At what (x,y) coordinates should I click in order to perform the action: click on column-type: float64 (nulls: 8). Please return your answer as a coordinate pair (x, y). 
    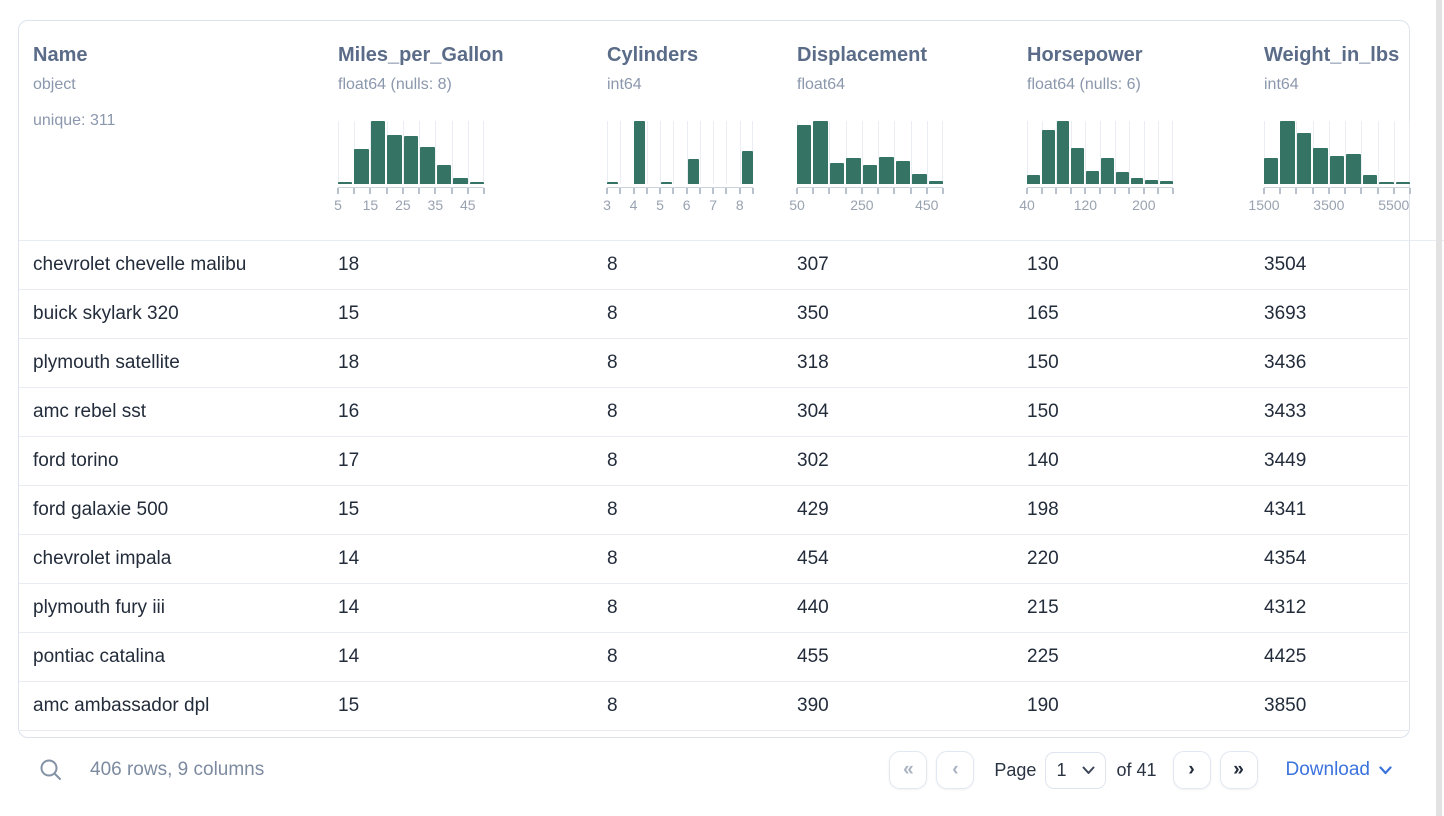
    Looking at the image, I should click on (395, 84).